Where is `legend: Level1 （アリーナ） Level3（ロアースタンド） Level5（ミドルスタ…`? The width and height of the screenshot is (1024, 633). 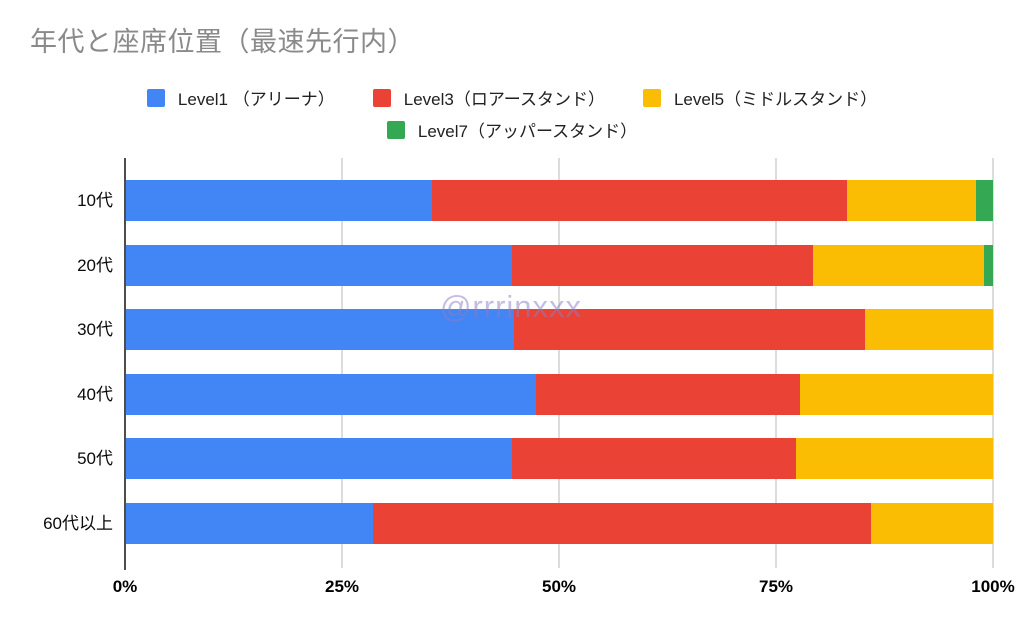
legend: Level1 （アリーナ） Level3（ロアースタンド） Level5（ミドルスタ… is located at coordinates (512, 113).